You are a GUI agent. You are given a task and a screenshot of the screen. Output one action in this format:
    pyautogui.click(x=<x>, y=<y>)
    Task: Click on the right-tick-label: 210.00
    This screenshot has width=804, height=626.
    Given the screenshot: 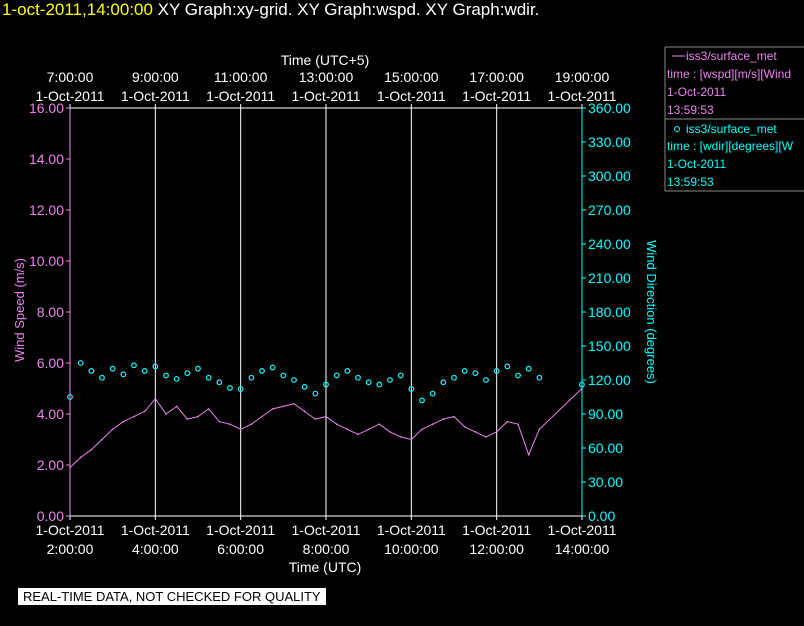 What is the action you would take?
    pyautogui.click(x=609, y=278)
    